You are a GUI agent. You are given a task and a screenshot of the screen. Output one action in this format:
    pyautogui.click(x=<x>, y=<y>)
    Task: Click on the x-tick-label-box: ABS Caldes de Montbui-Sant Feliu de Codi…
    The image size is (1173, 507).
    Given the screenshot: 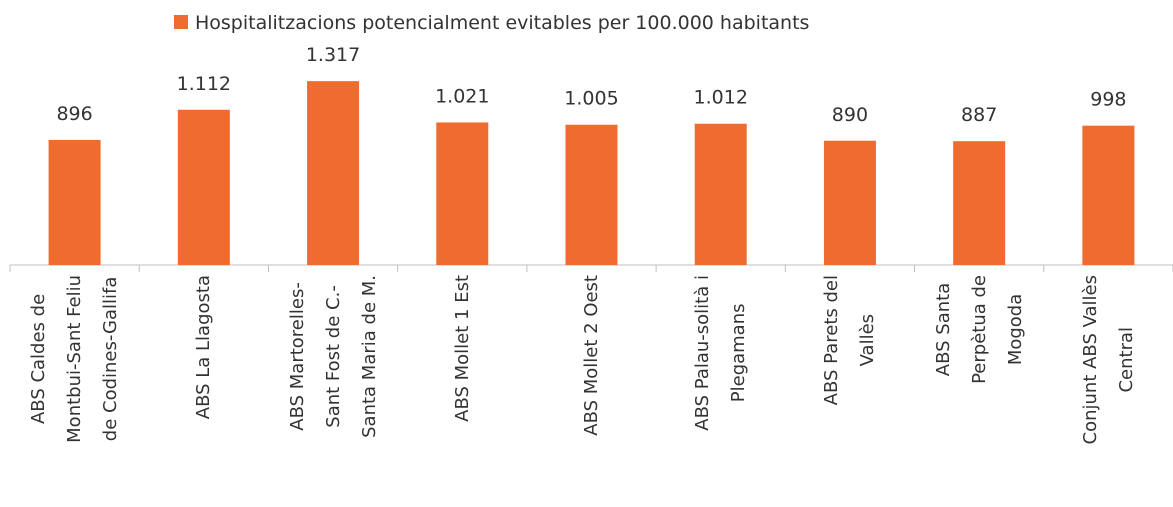 What is the action you would take?
    pyautogui.click(x=74, y=387)
    